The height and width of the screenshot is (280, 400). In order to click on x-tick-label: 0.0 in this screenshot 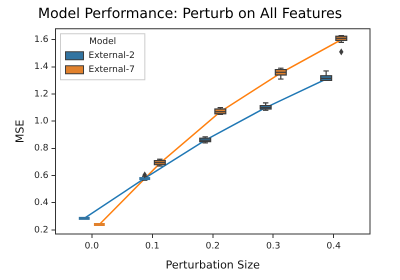, I will do `click(92, 247)`.